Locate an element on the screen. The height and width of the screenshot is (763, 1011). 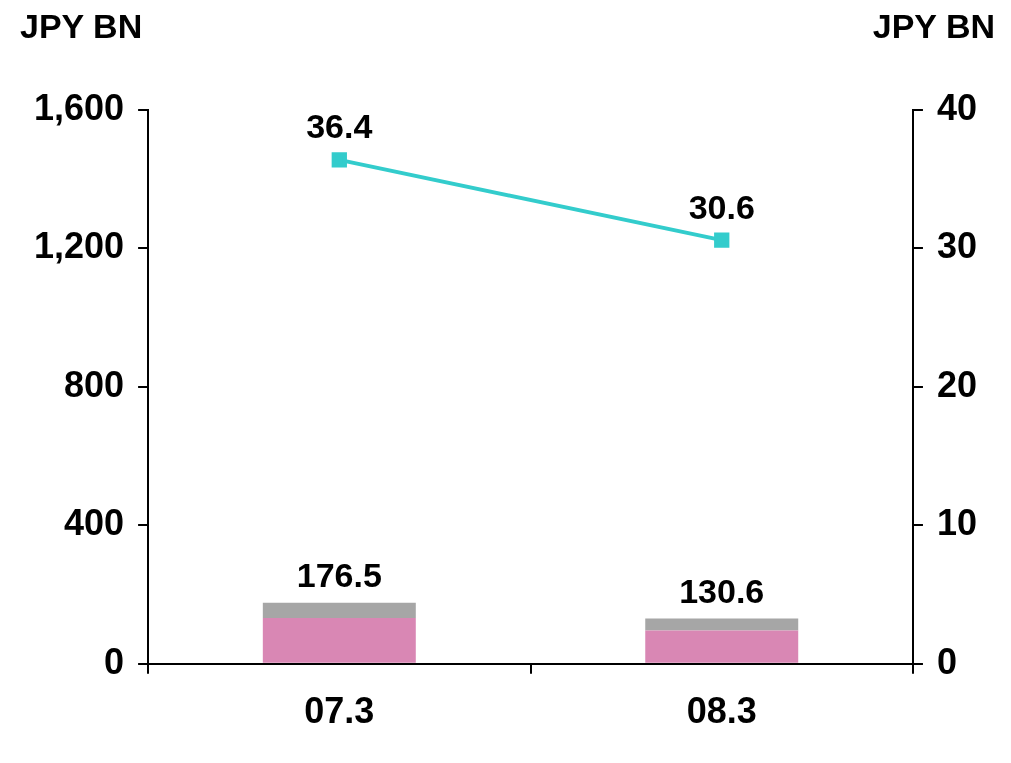
y2-tick-label: 10 is located at coordinates (956, 523).